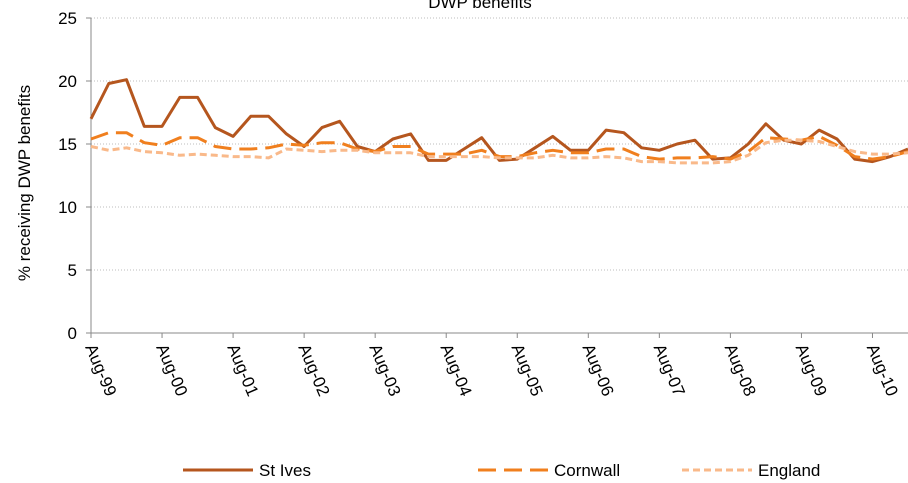  I want to click on x-tick-label: Aug-09, so click(811, 370).